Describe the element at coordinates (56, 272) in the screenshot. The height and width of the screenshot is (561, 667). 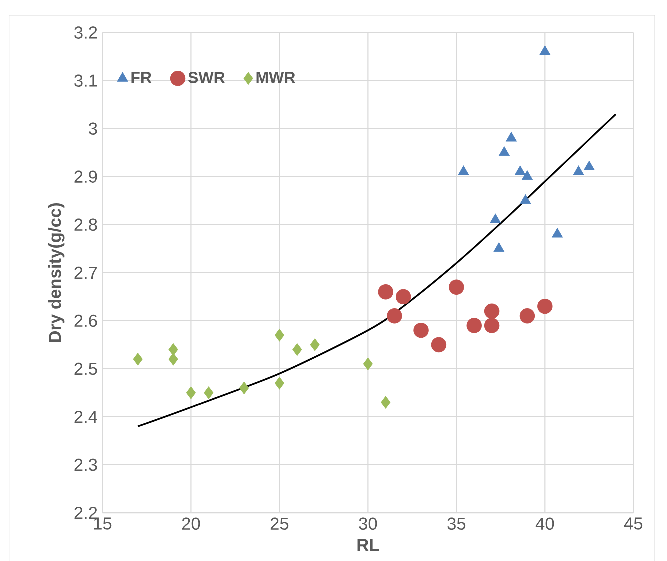
I see `y-axis-title: Dry density(g/cc)` at that location.